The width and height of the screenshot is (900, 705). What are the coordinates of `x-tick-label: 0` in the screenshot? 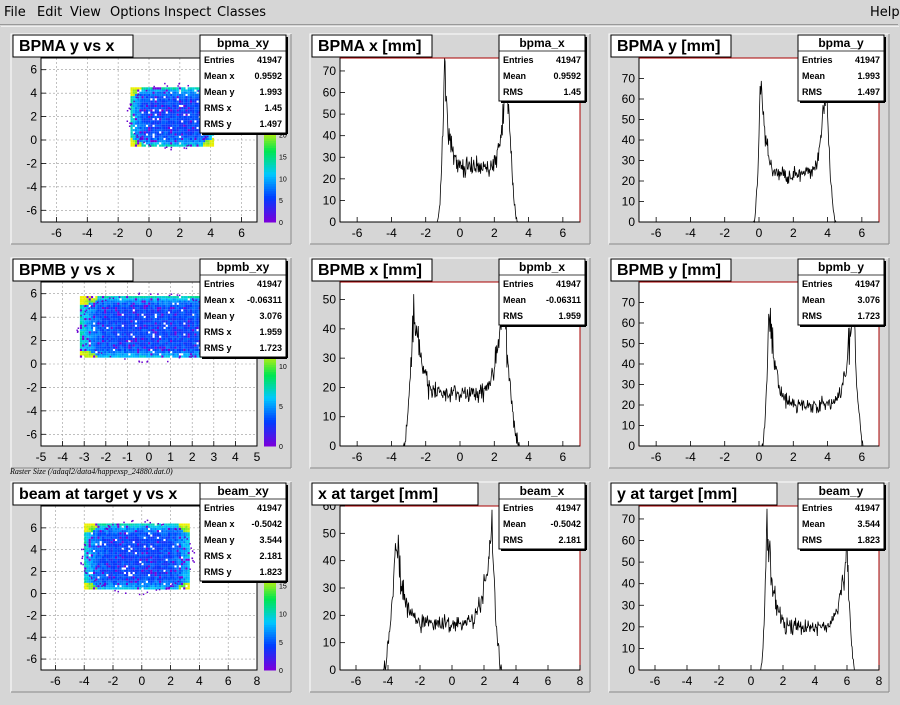 It's located at (141, 681).